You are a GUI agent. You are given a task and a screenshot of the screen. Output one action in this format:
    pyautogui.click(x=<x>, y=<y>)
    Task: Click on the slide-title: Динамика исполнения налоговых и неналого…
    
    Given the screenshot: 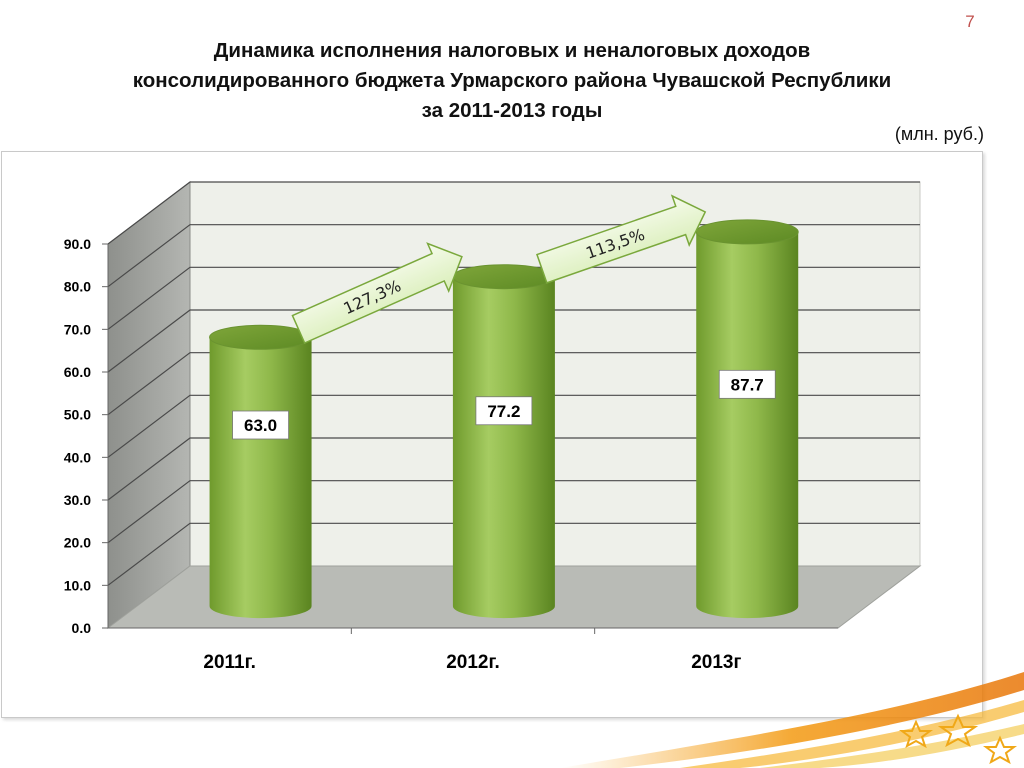 What is the action you would take?
    pyautogui.click(x=512, y=81)
    